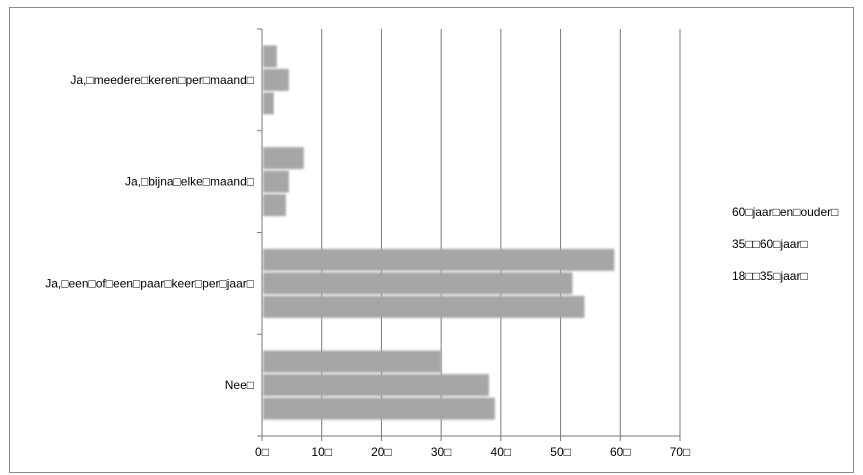 The image size is (863, 475). What do you see at coordinates (149, 283) in the screenshot?
I see `category-label: Ja,□een□of□een□paar□keer□per□jaar□` at bounding box center [149, 283].